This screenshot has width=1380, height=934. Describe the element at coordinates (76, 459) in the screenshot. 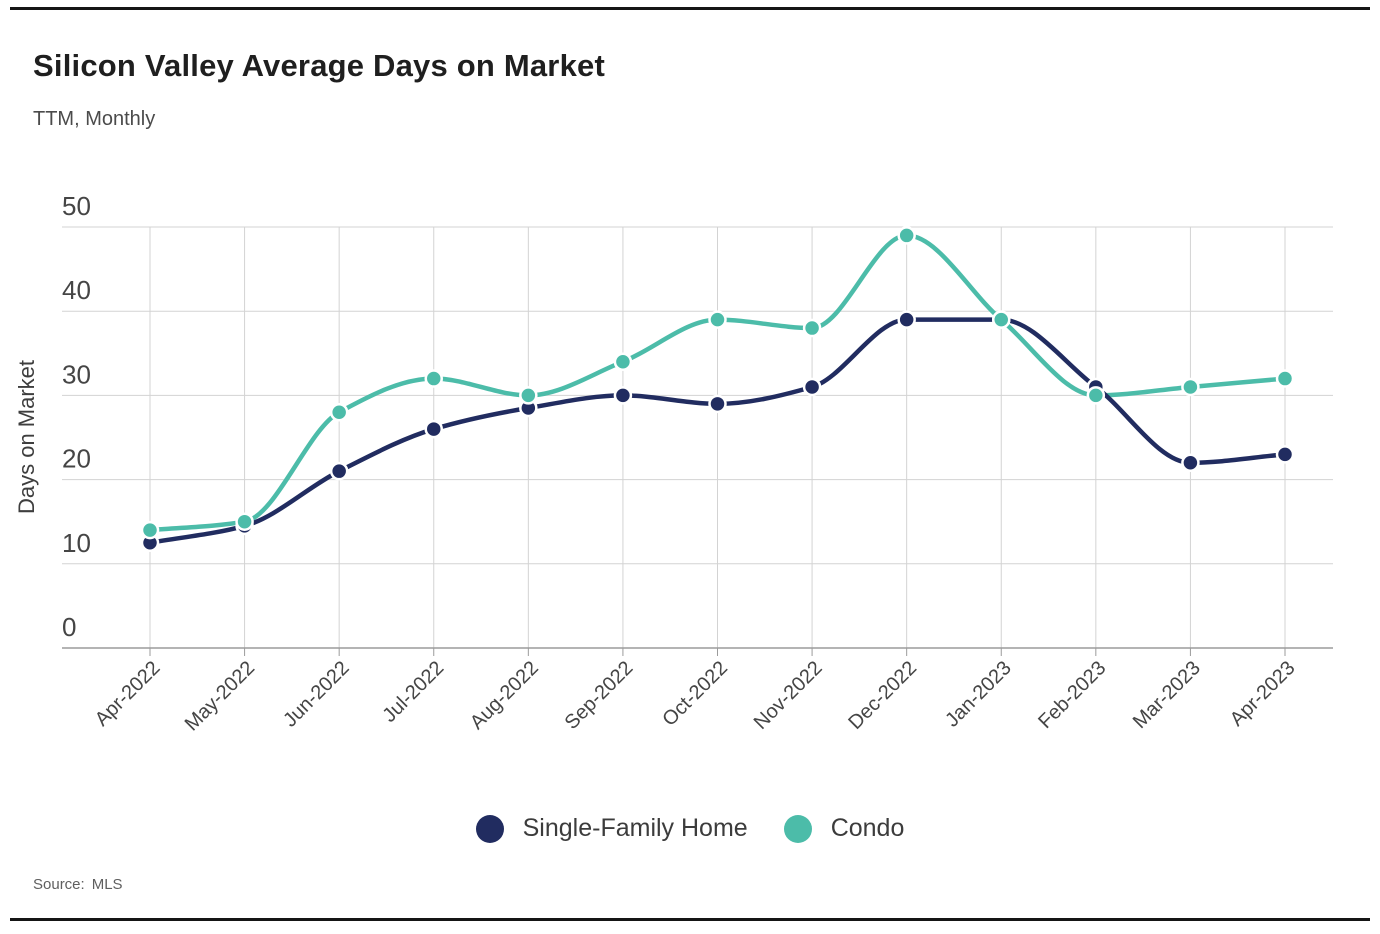

I see `y-tick-label: 20` at that location.